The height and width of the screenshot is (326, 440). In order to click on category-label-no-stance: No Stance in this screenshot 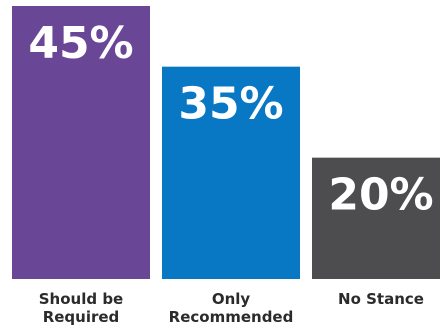, I will do `click(381, 299)`.